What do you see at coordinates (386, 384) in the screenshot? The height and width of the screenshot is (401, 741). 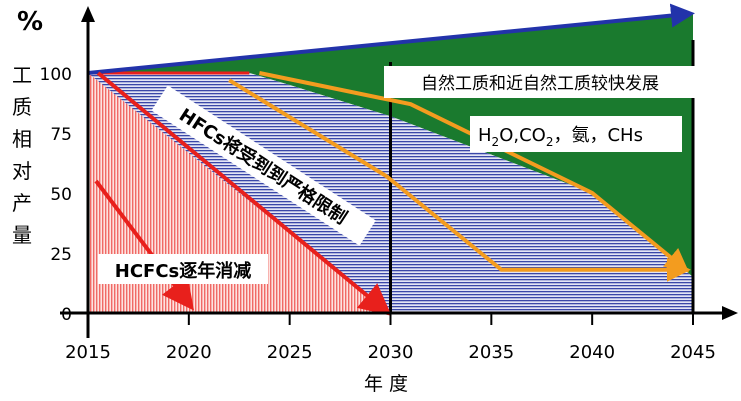 I see `x-axis-title: 年 度` at bounding box center [386, 384].